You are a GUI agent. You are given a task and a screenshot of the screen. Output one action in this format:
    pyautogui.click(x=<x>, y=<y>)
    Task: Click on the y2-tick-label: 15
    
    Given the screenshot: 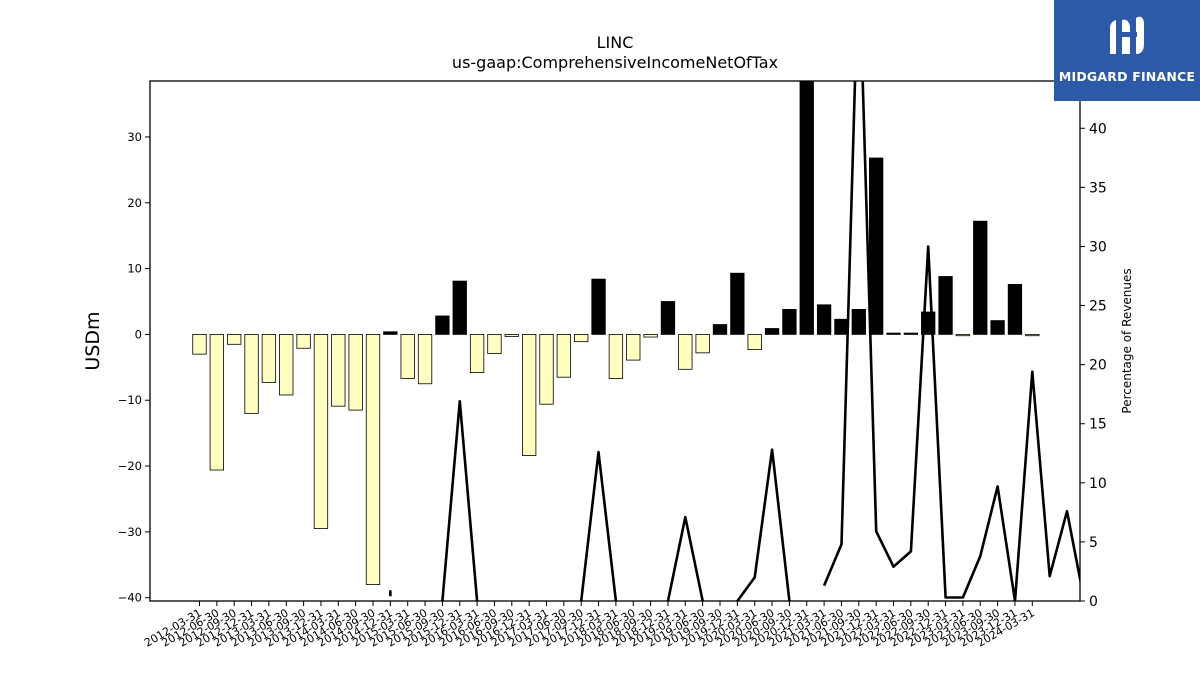 What is the action you would take?
    pyautogui.click(x=1098, y=425)
    